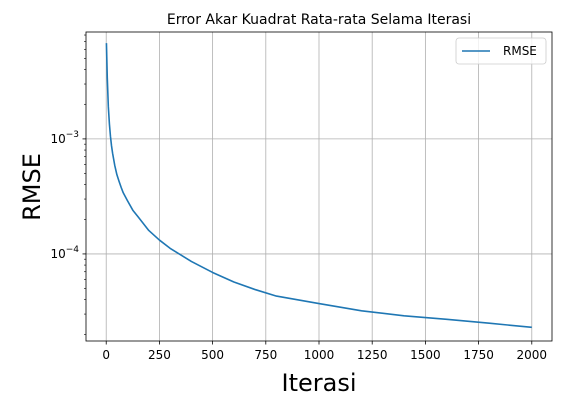 The width and height of the screenshot is (561, 407). I want to click on y-tick-label: 10⁻⁴, so click(64, 253).